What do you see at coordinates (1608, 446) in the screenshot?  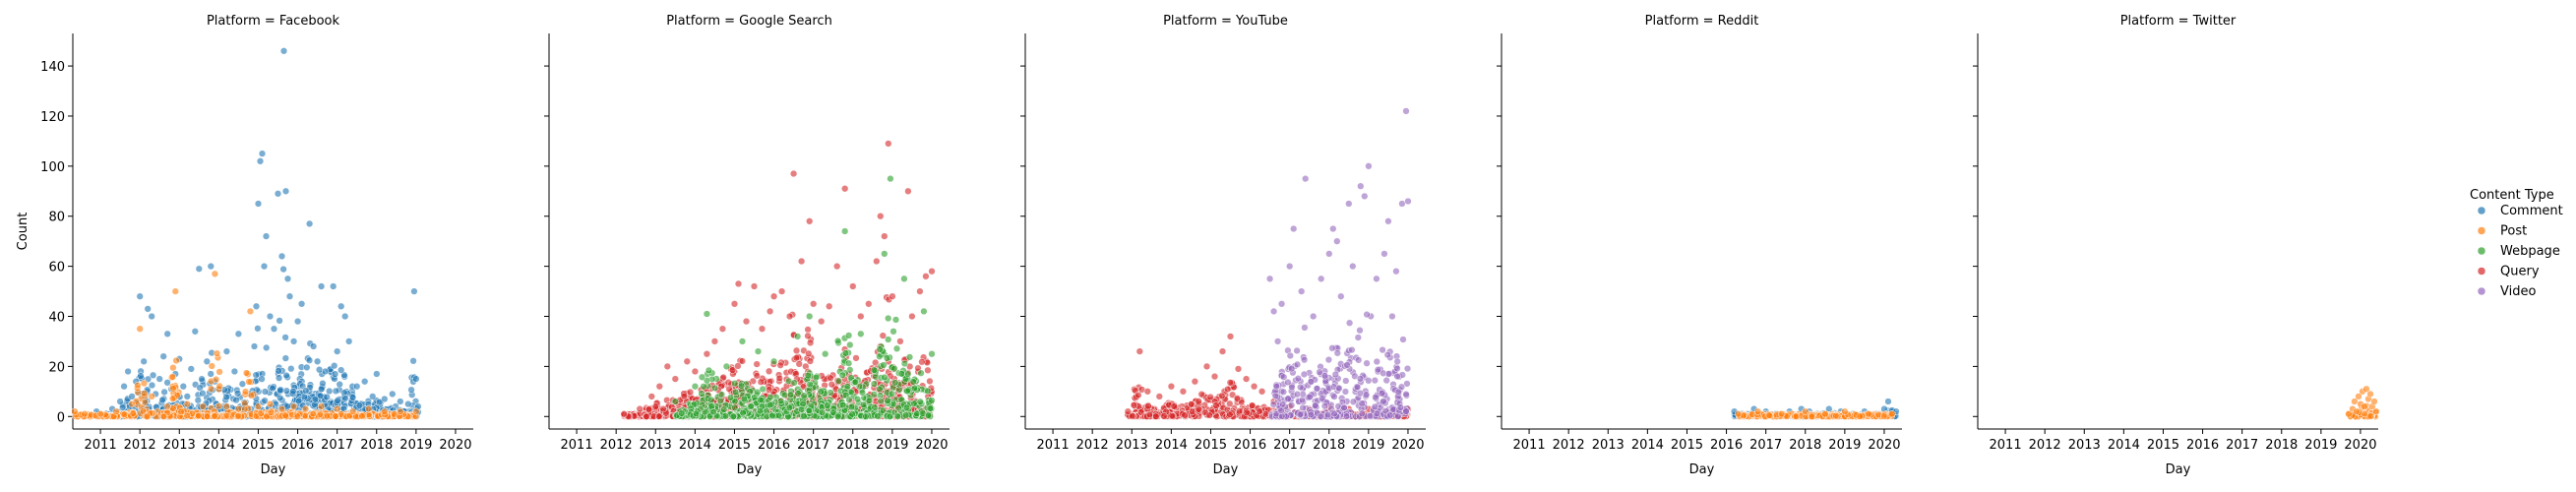 I see `x-tick-label: 2013` at bounding box center [1608, 446].